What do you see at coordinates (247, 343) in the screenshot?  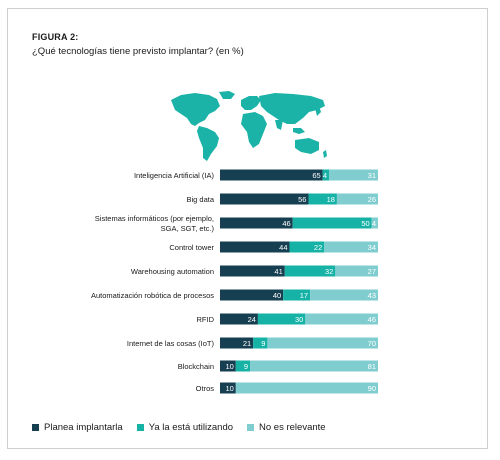 I see `data-label: 21` at bounding box center [247, 343].